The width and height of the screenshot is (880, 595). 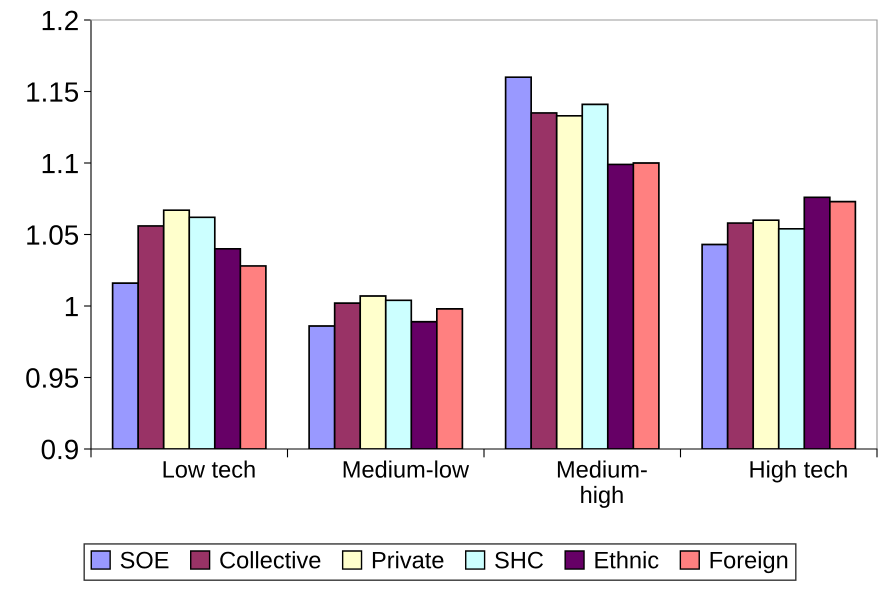 What do you see at coordinates (798, 471) in the screenshot?
I see `x-tick-label: High tech` at bounding box center [798, 471].